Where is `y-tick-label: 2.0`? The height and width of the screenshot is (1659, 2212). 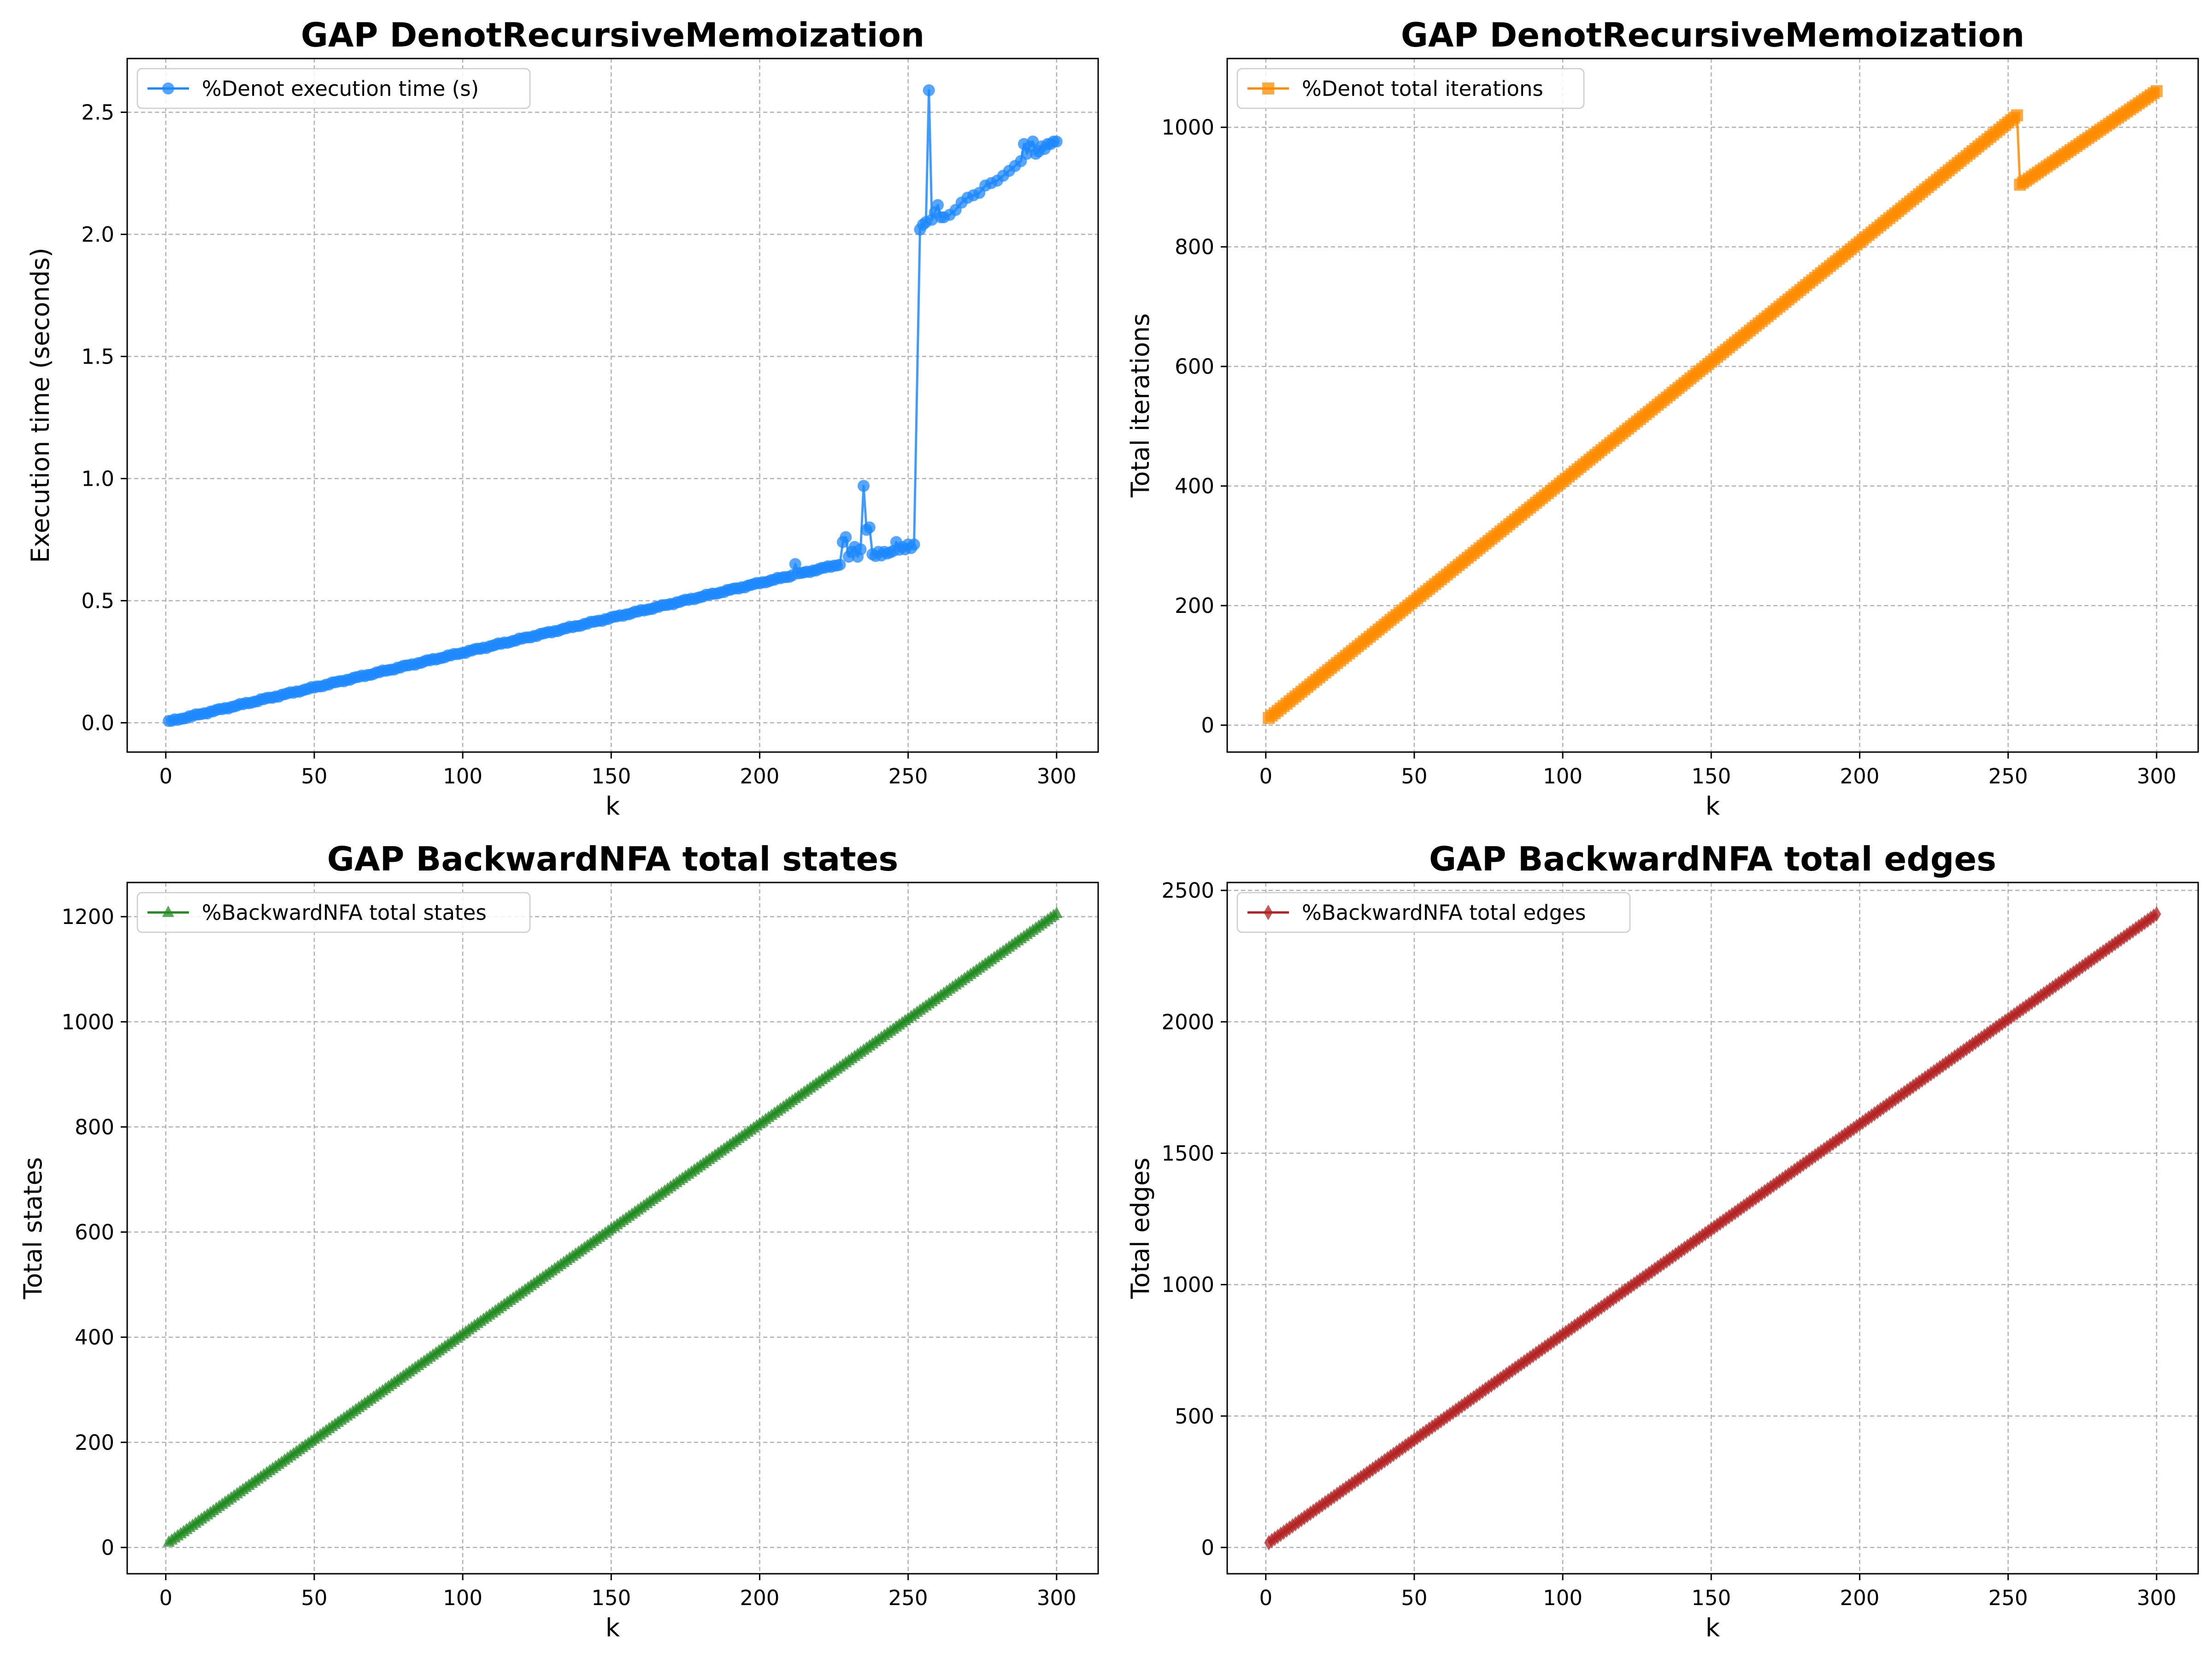
y-tick-label: 2.0 is located at coordinates (97, 235).